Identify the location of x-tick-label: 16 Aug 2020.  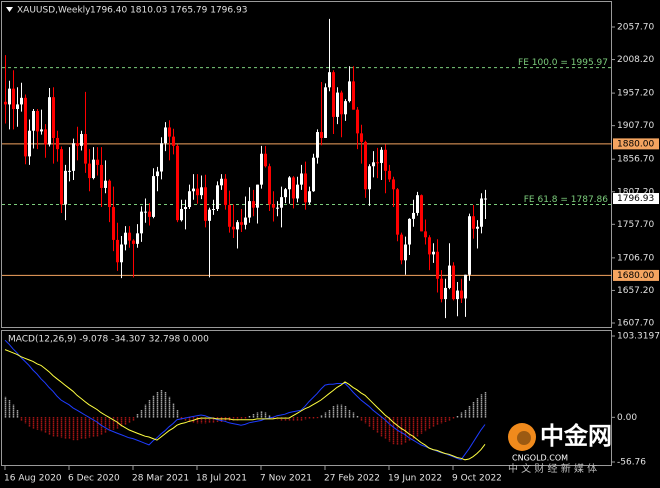
(33, 479).